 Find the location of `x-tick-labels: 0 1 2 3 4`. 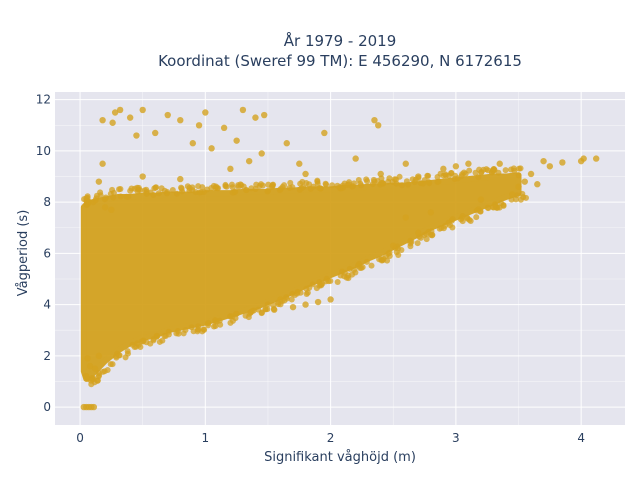

x-tick-labels: 0 1 2 3 4 is located at coordinates (330, 438).